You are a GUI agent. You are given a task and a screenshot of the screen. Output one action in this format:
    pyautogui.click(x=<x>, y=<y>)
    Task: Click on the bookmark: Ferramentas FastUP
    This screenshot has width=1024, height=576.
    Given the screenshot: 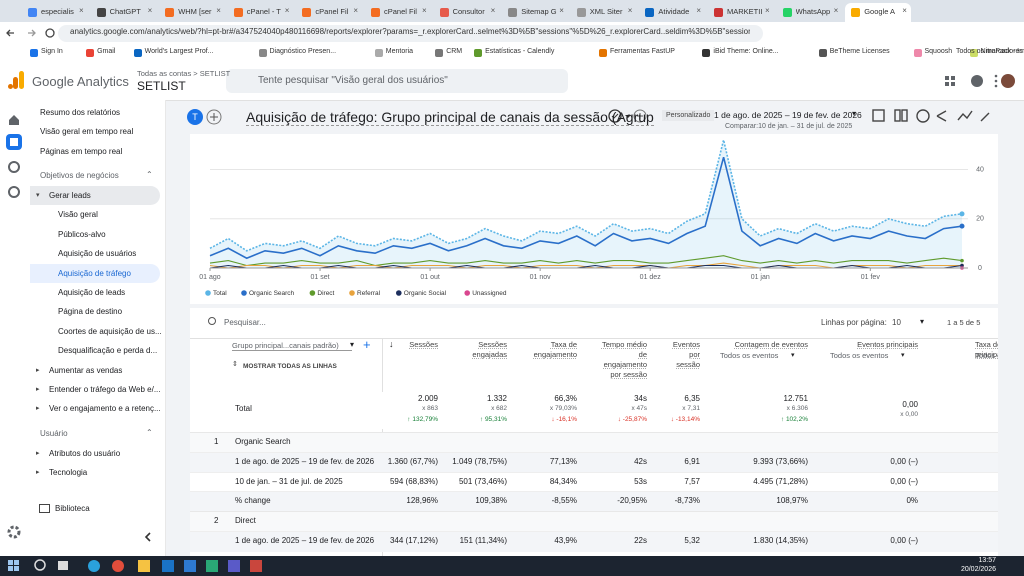 What is the action you would take?
    pyautogui.click(x=646, y=53)
    